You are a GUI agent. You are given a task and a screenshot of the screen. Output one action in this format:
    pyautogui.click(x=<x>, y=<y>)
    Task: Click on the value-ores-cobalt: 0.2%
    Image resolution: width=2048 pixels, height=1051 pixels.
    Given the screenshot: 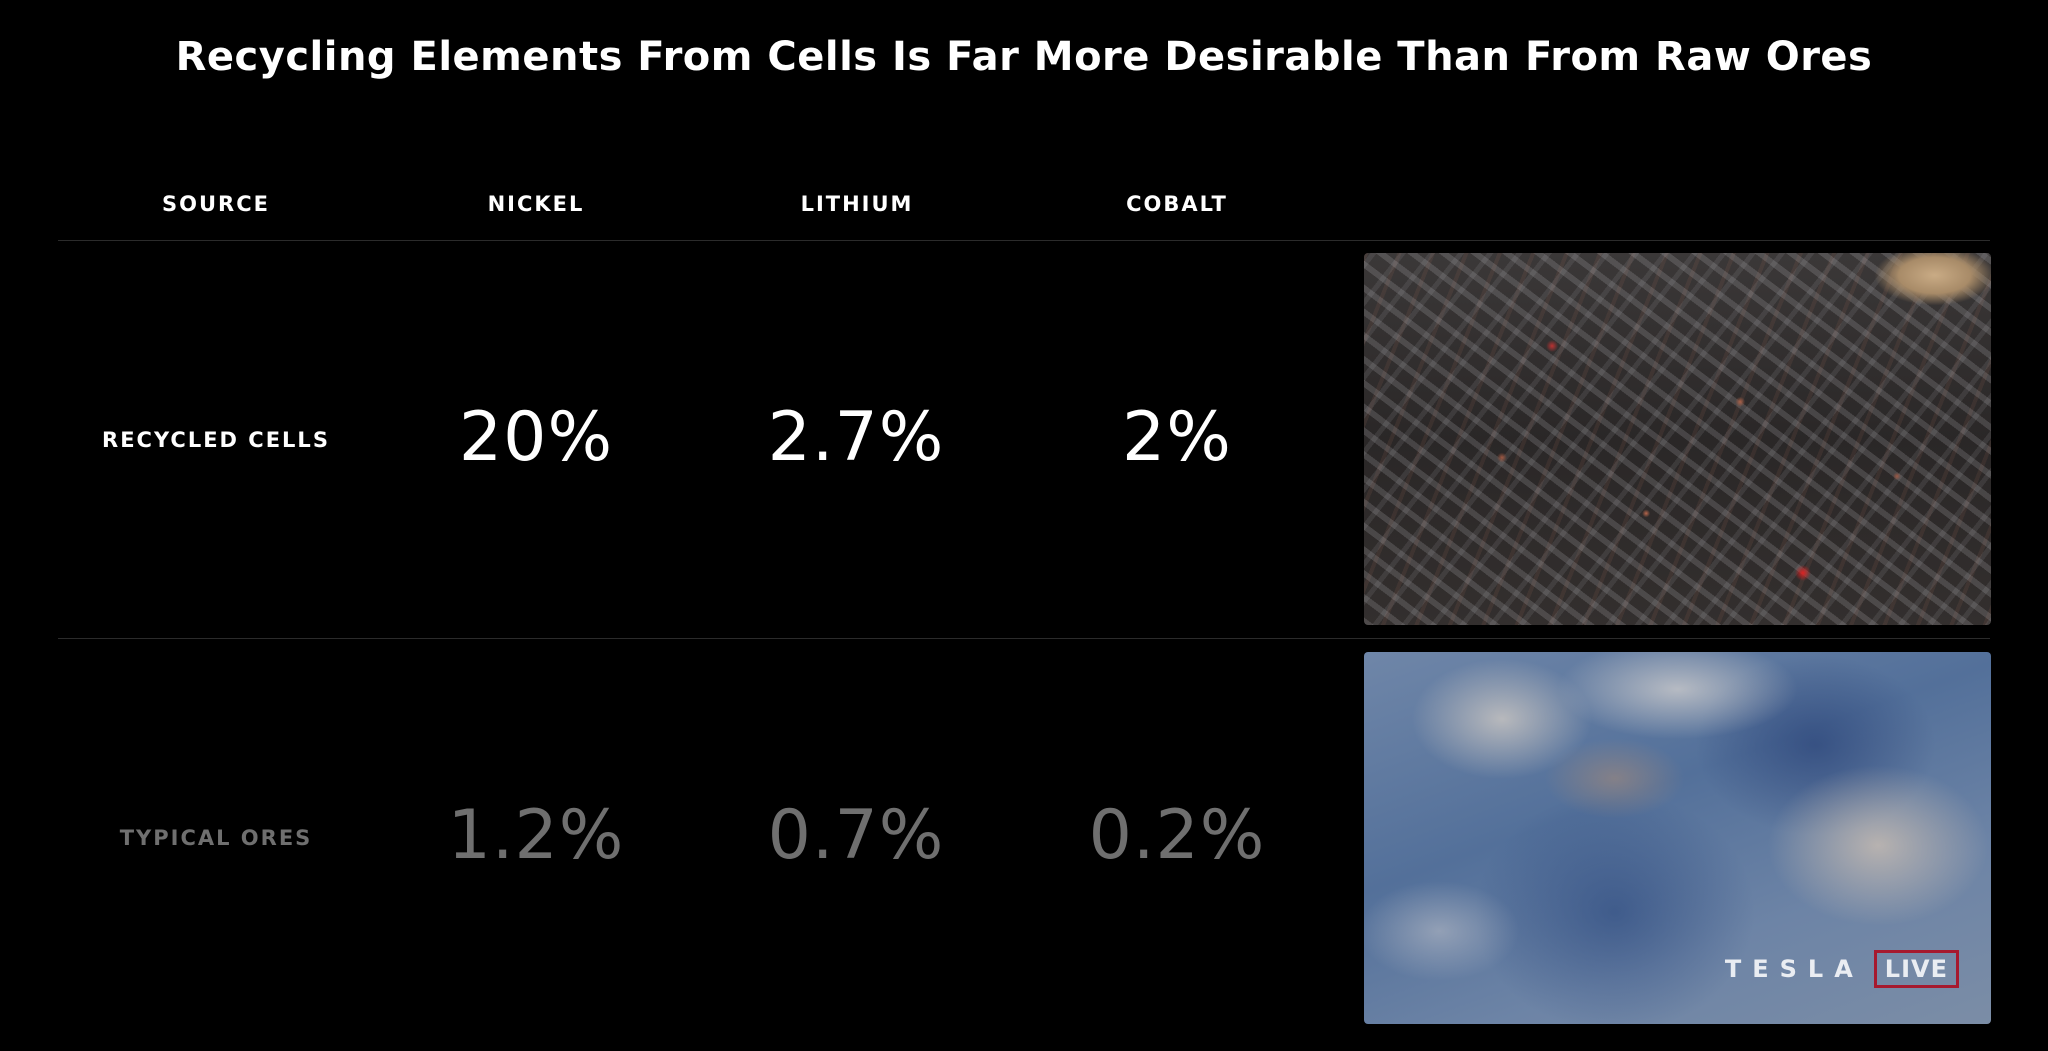 What is the action you would take?
    pyautogui.click(x=1177, y=835)
    